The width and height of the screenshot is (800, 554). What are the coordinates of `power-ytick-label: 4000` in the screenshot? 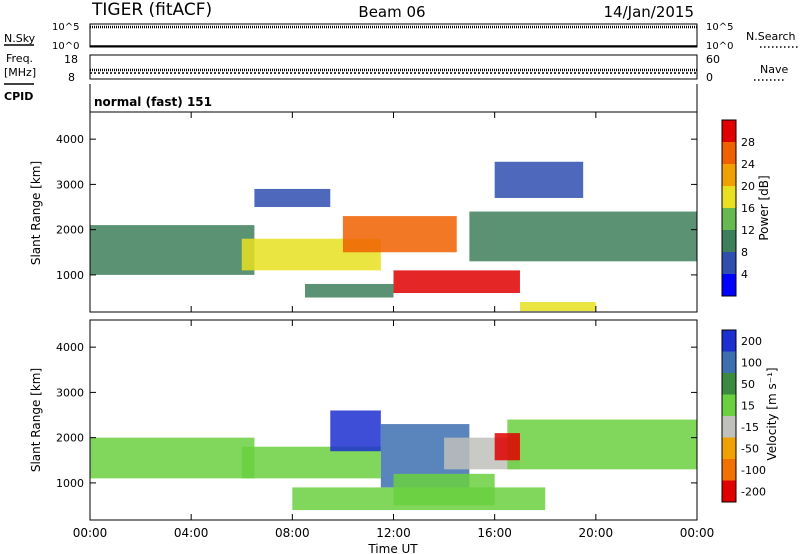 It's located at (70, 139).